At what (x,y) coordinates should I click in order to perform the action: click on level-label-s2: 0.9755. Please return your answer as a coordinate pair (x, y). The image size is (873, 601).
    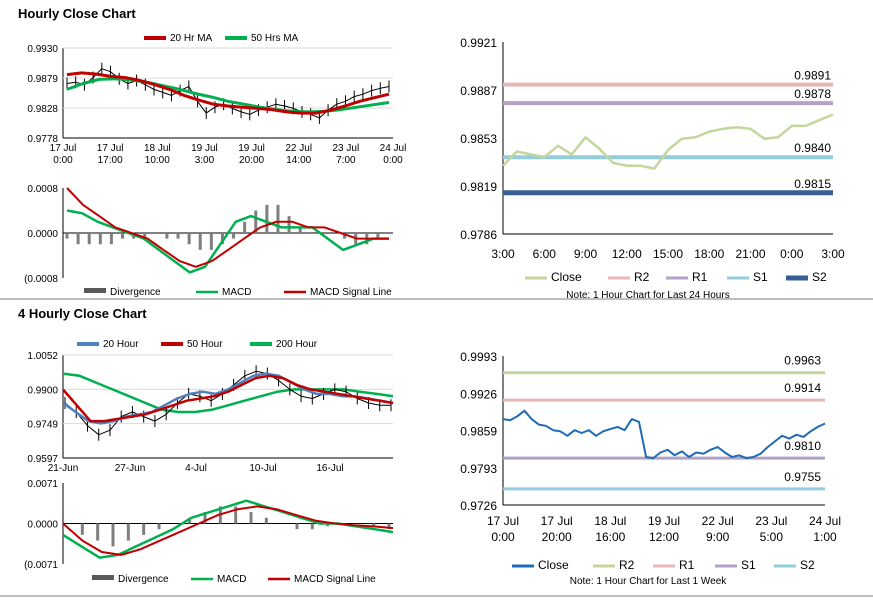
    Looking at the image, I should click on (802, 477).